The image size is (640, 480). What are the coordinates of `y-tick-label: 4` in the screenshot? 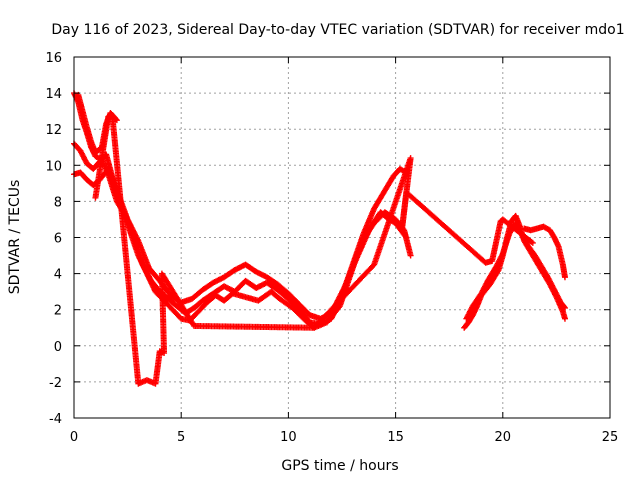 It's located at (58, 275).